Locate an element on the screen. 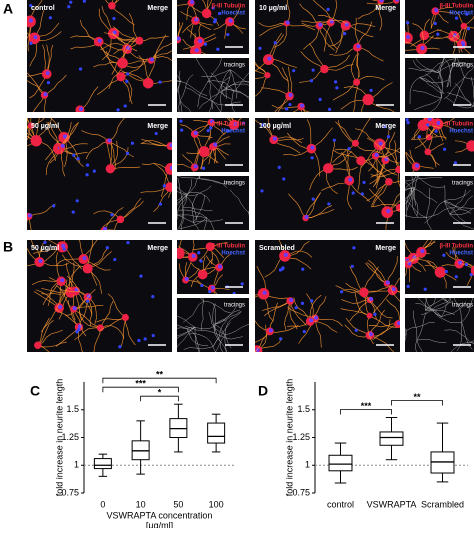 Image resolution: width=474 pixels, height=533 pixels. tracing-image: tracings is located at coordinates (439, 85).